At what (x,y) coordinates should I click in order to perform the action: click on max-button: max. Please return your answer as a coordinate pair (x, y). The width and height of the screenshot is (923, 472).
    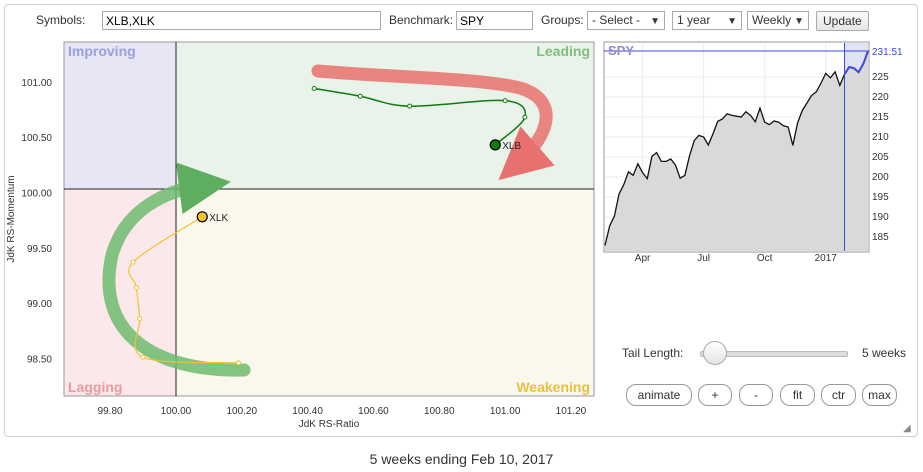
    Looking at the image, I should click on (879, 395).